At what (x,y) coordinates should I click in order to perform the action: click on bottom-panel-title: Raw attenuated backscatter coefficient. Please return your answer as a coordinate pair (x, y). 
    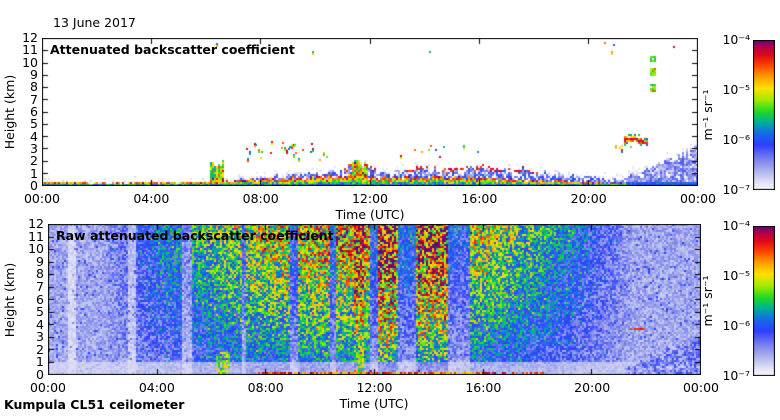
    Looking at the image, I should click on (195, 235).